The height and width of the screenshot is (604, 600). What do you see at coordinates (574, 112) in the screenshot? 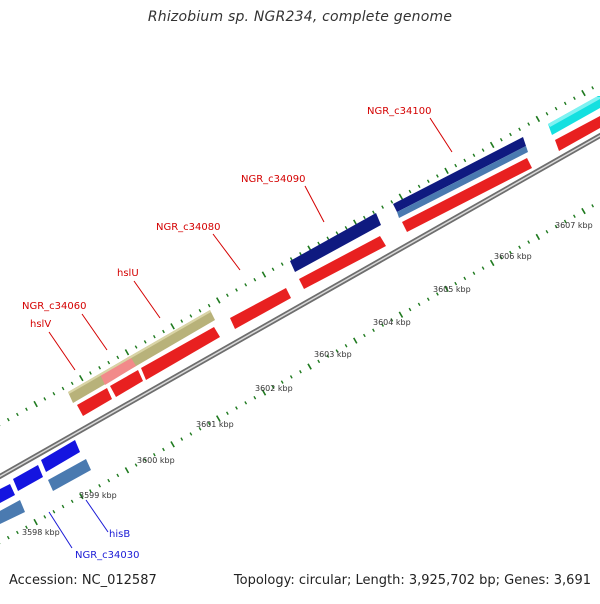
I see `feature-block-cyan-top` at bounding box center [574, 112].